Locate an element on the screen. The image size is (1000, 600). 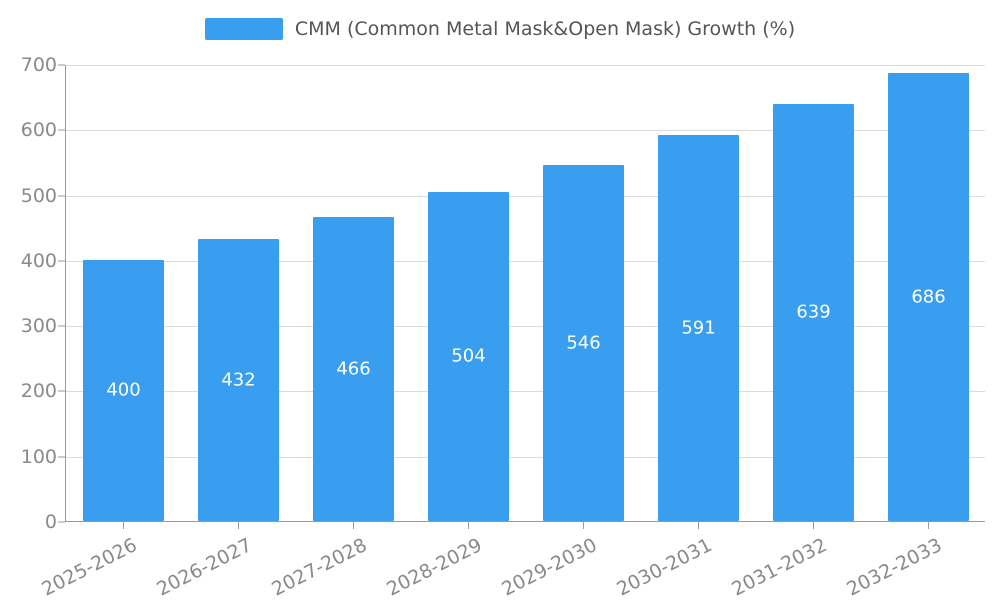
y-axis-tick-label: 600 is located at coordinates (38, 130).